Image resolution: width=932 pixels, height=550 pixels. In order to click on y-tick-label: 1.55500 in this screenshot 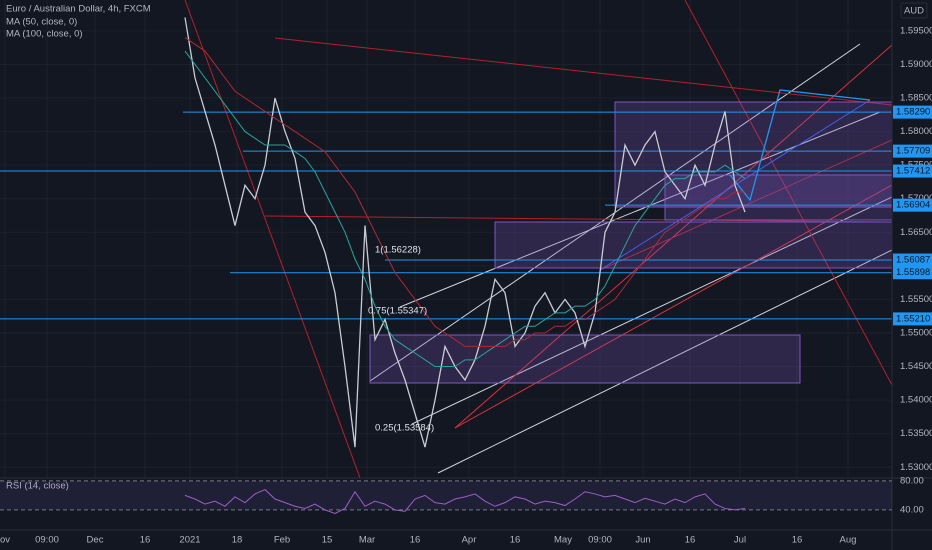, I will do `click(916, 299)`.